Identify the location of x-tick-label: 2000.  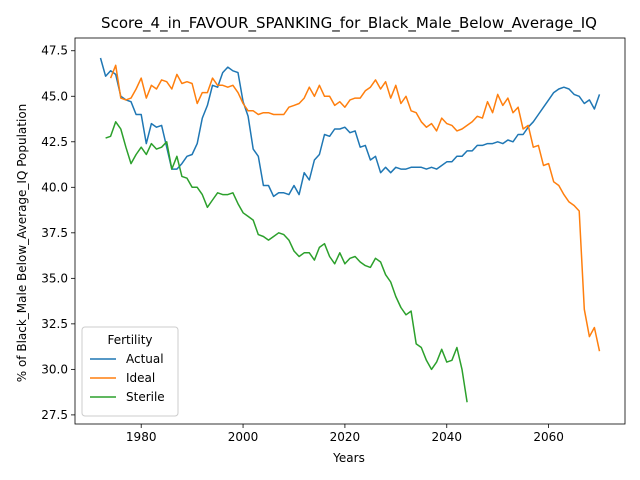
(243, 437).